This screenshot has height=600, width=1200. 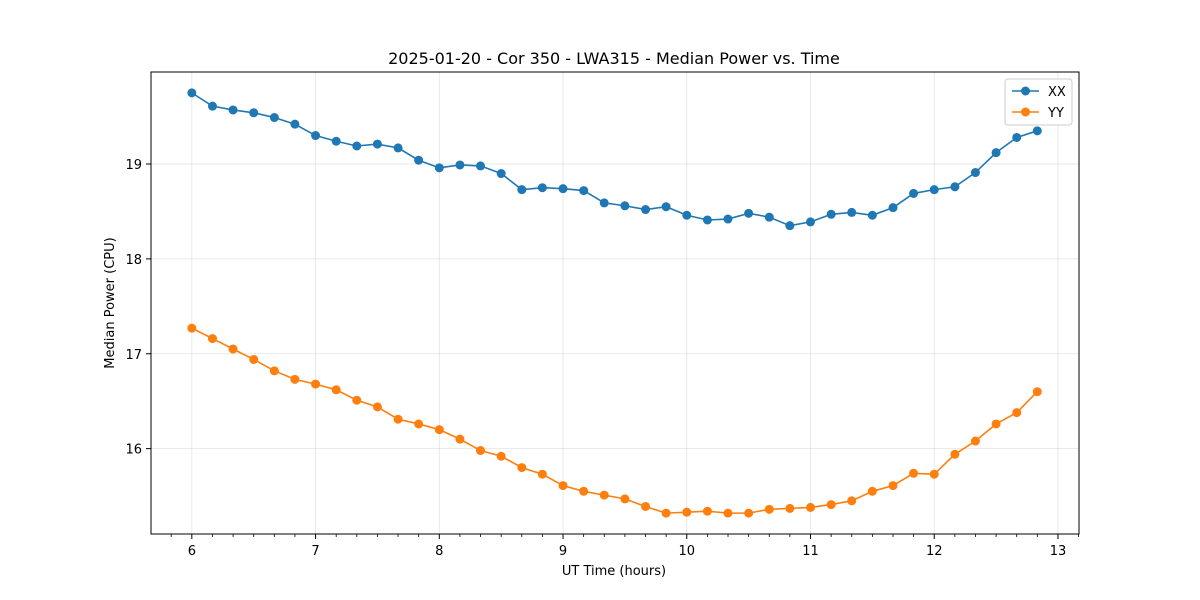 What do you see at coordinates (110, 302) in the screenshot?
I see `y-axis-label: Median Power (CPU)` at bounding box center [110, 302].